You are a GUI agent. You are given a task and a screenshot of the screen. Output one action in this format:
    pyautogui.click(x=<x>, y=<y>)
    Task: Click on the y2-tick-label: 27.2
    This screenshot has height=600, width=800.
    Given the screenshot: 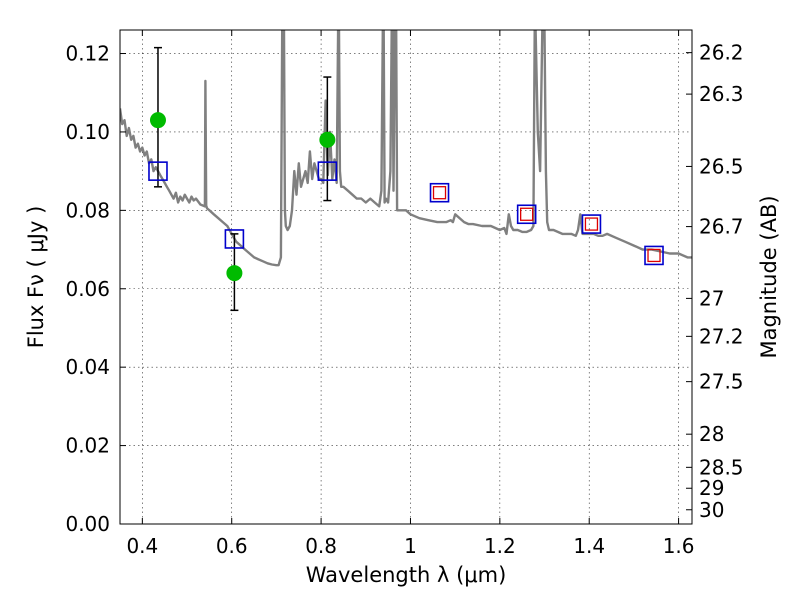 What is the action you would take?
    pyautogui.click(x=721, y=336)
    